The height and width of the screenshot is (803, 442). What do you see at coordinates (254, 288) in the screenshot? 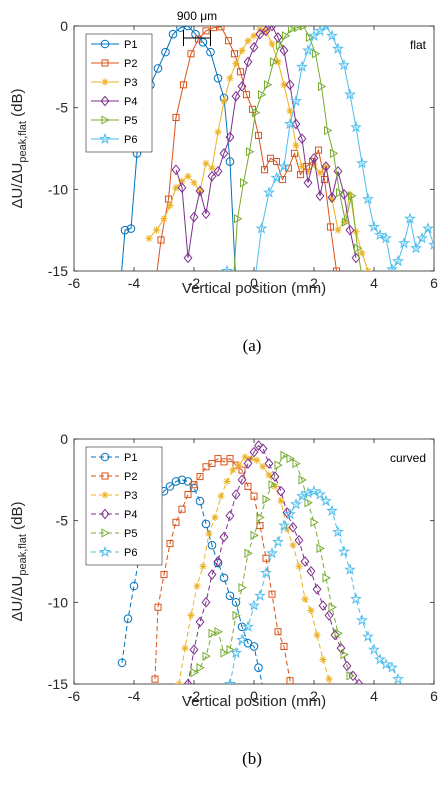
I see `x-axis-label: Vertical position (mm)` at bounding box center [254, 288].